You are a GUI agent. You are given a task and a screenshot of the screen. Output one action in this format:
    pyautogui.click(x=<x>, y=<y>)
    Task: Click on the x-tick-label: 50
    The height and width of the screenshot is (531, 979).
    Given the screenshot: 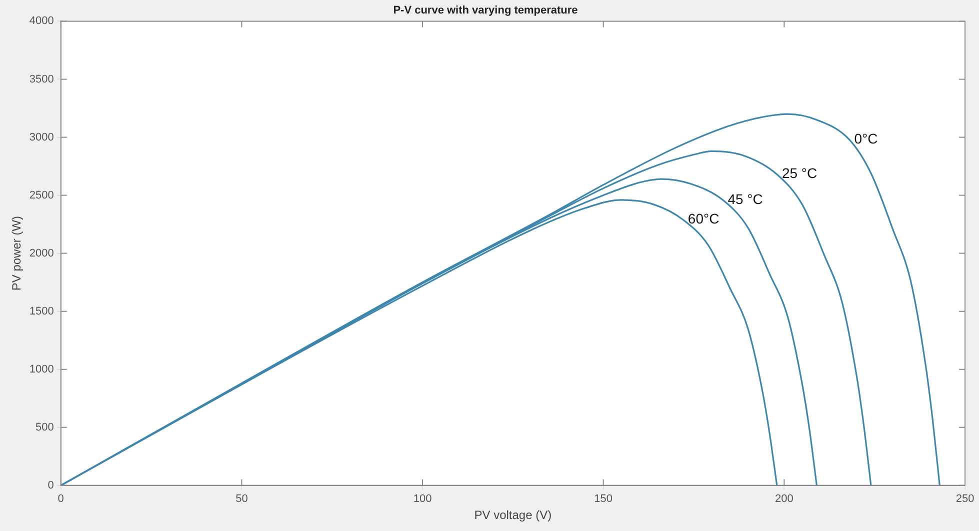 What is the action you would take?
    pyautogui.click(x=242, y=499)
    